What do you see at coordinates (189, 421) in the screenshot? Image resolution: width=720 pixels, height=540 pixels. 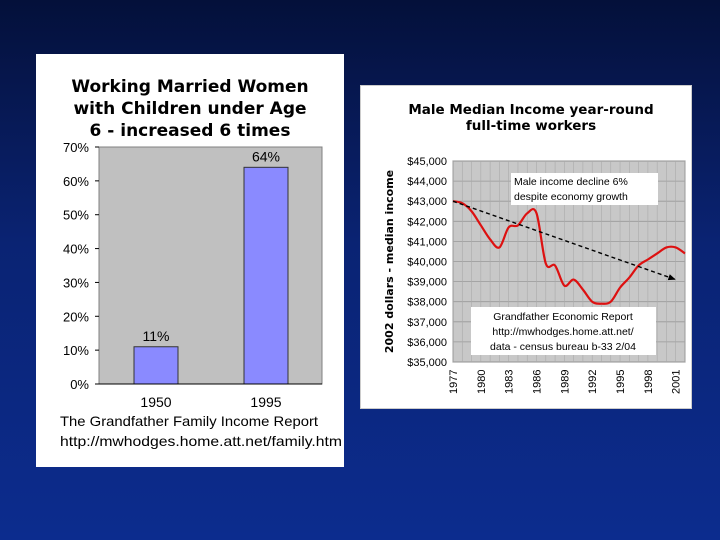 I see `left-footer-line: The Grandfather Family Income Report` at bounding box center [189, 421].